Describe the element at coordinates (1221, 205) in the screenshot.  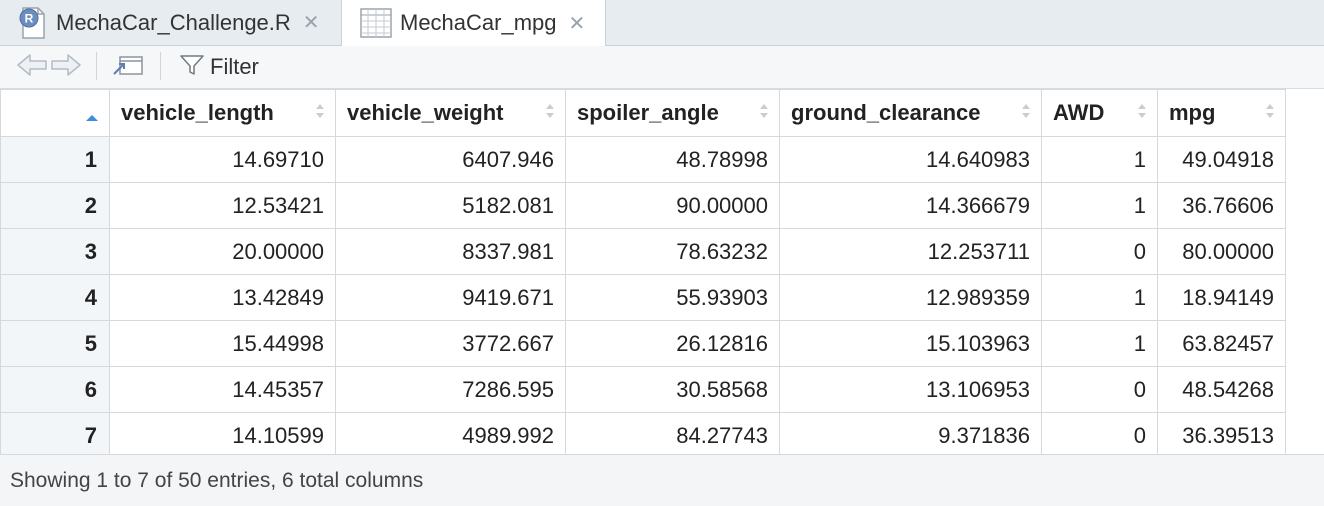
I see `table-cell: 36.76606` at that location.